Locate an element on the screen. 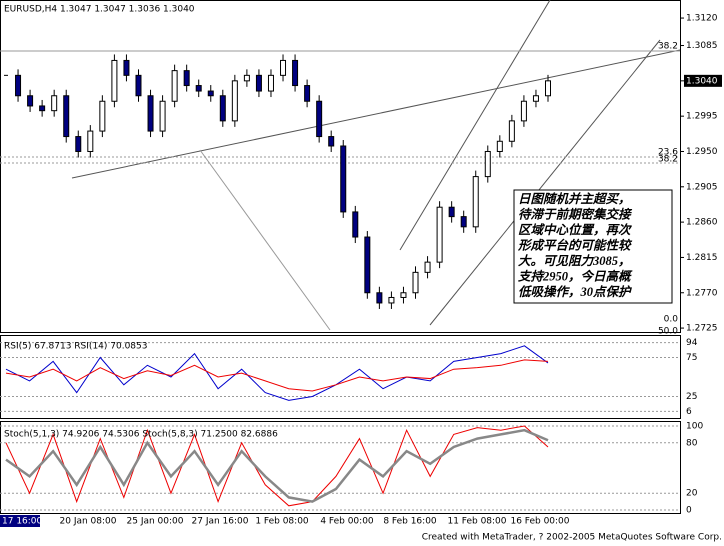  y-tick-label: 94 is located at coordinates (692, 343).